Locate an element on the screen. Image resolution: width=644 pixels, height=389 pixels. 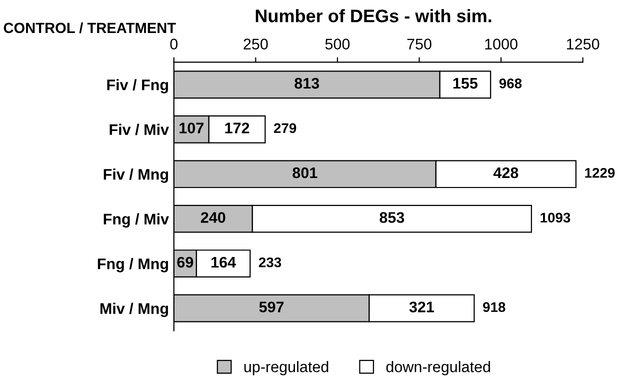
y-tick-label: Fiv / Miv is located at coordinates (139, 130).